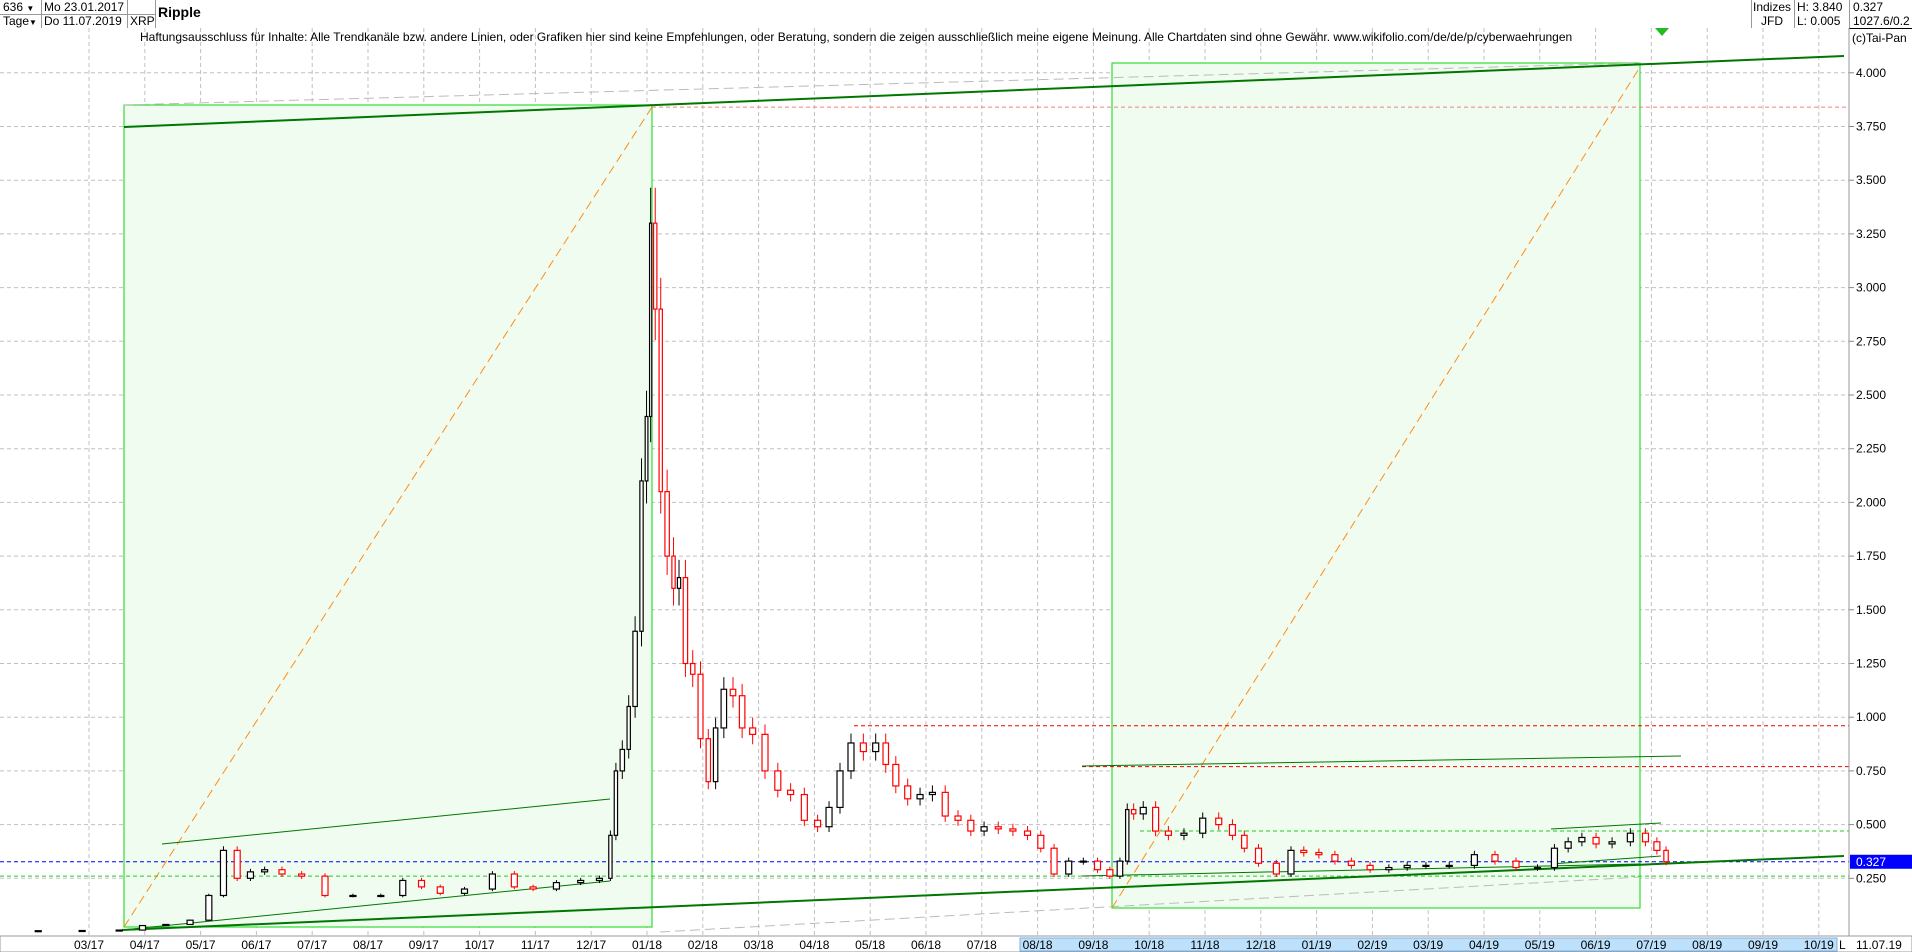  What do you see at coordinates (1842, 945) in the screenshot?
I see `scale-mode-toggle: L` at bounding box center [1842, 945].